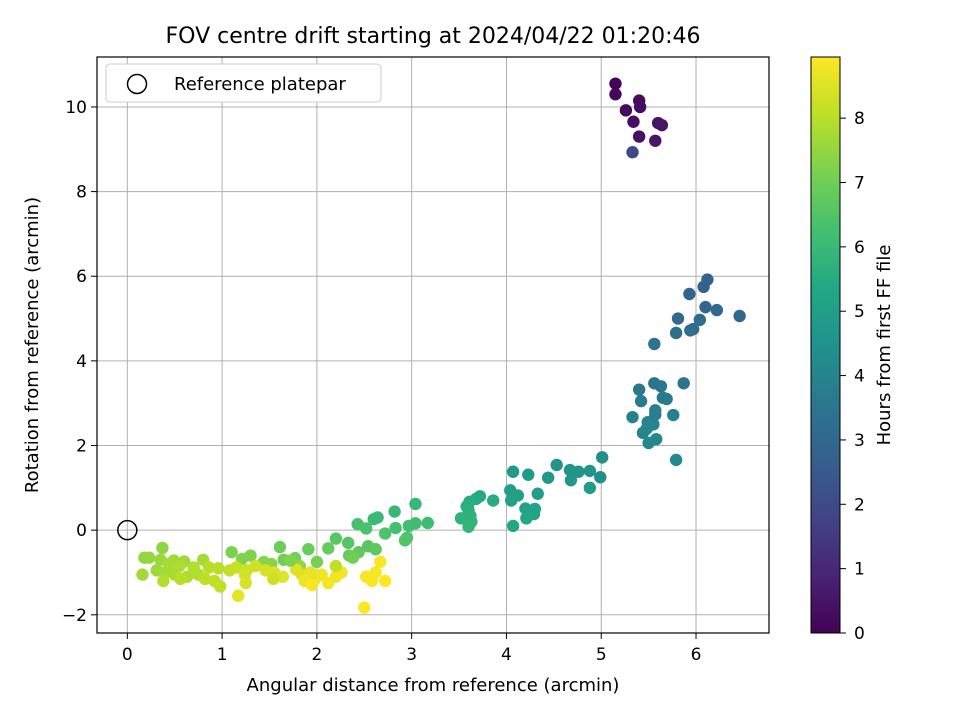  What do you see at coordinates (81, 531) in the screenshot?
I see `y-tick-label: 0` at bounding box center [81, 531].